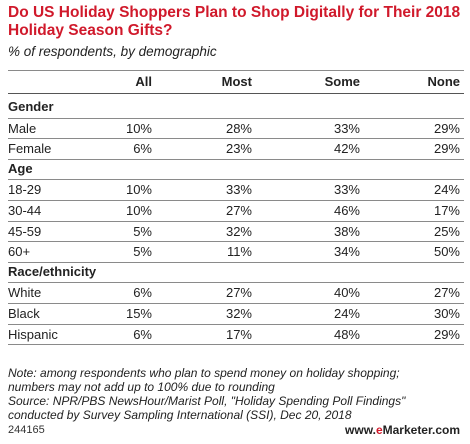  Describe the element at coordinates (346, 293) in the screenshot. I see `table-cell: 40%` at that location.